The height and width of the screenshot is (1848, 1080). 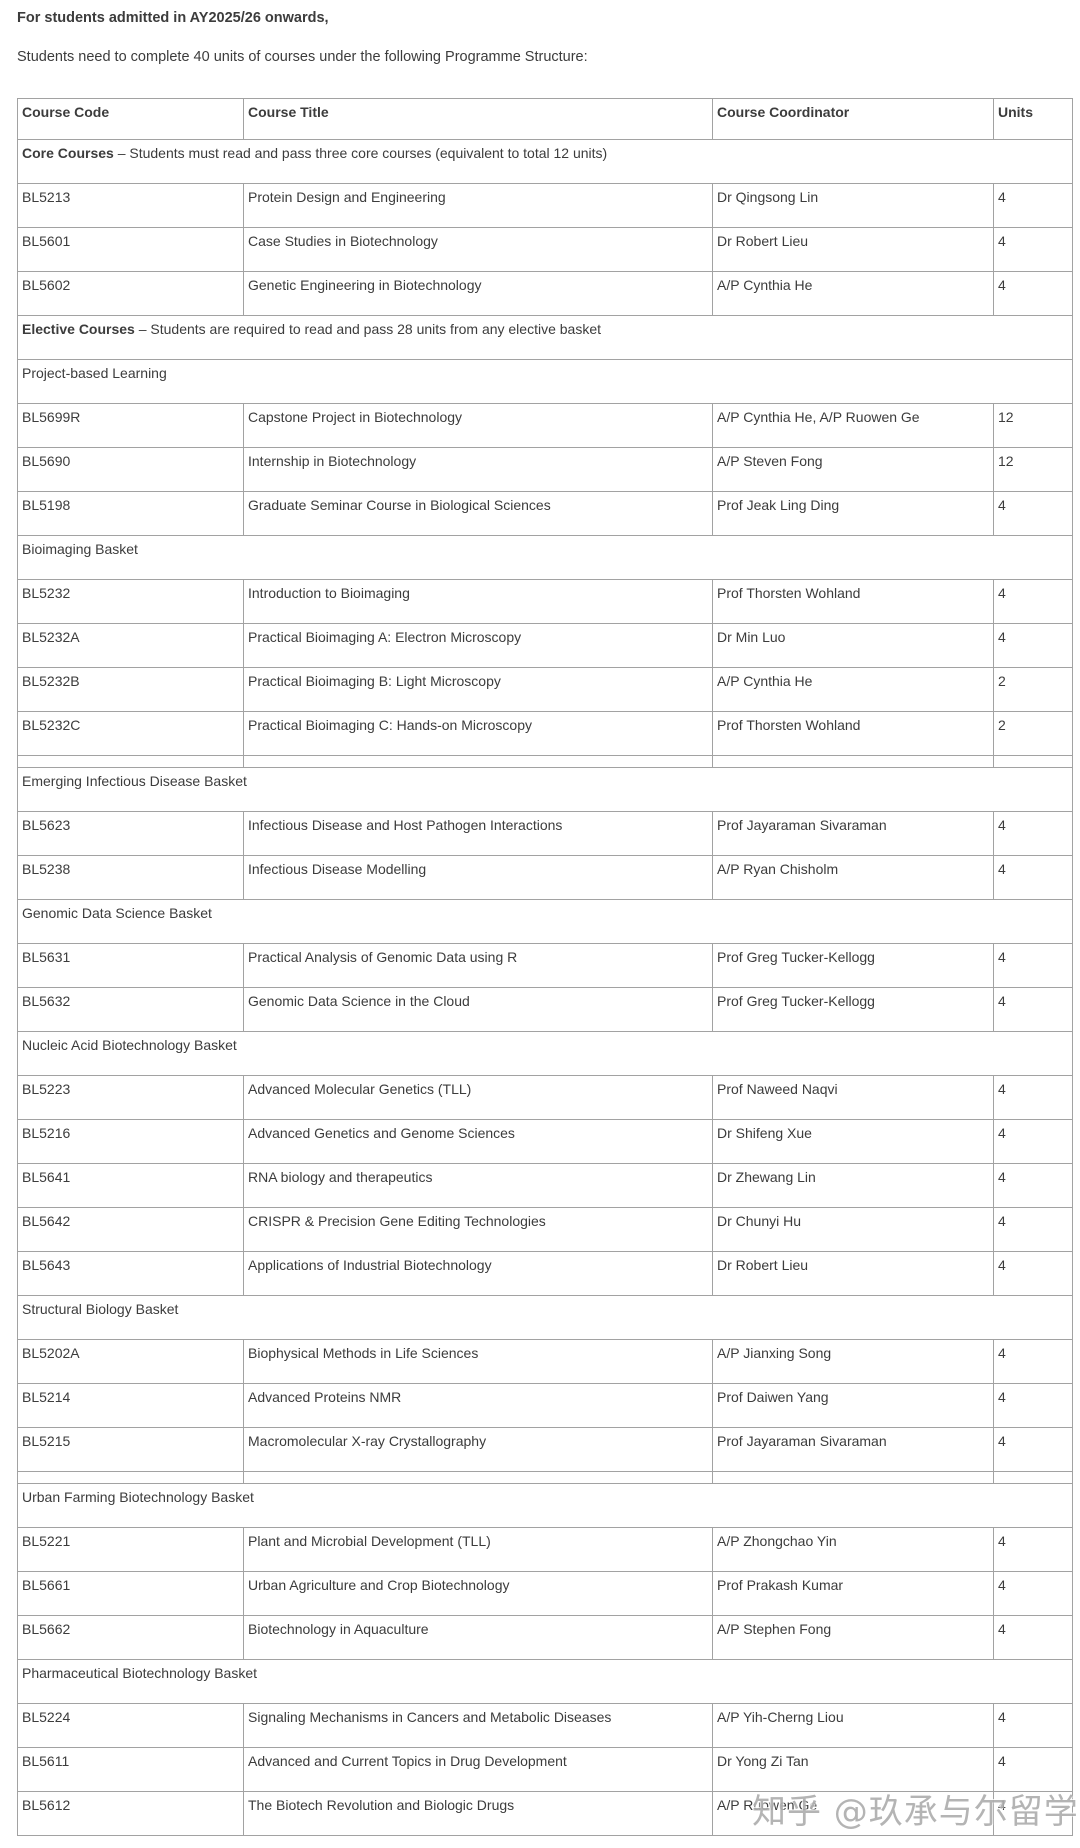 I want to click on course-code: BL5213, so click(x=130, y=205).